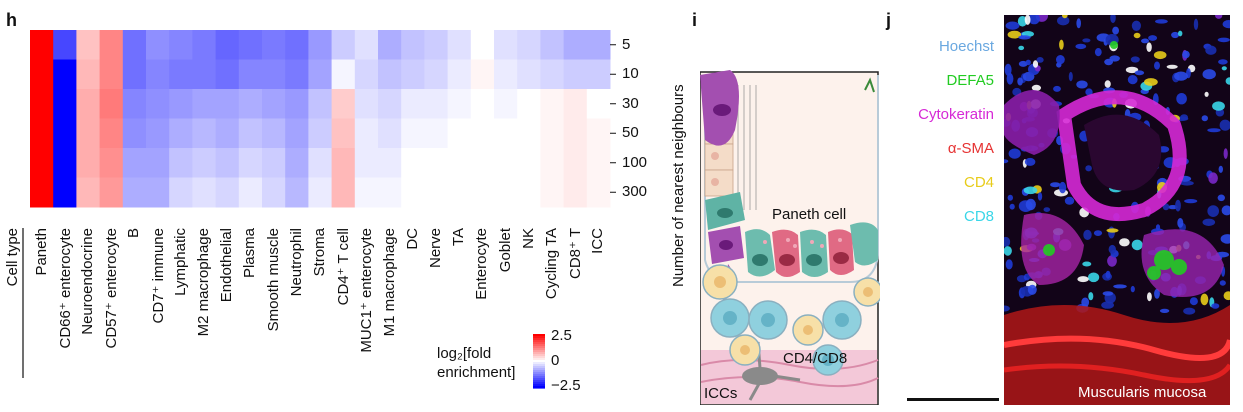 Image resolution: width=1243 pixels, height=412 pixels. Describe the element at coordinates (695, 20) in the screenshot. I see `panel-i-label: i` at that location.